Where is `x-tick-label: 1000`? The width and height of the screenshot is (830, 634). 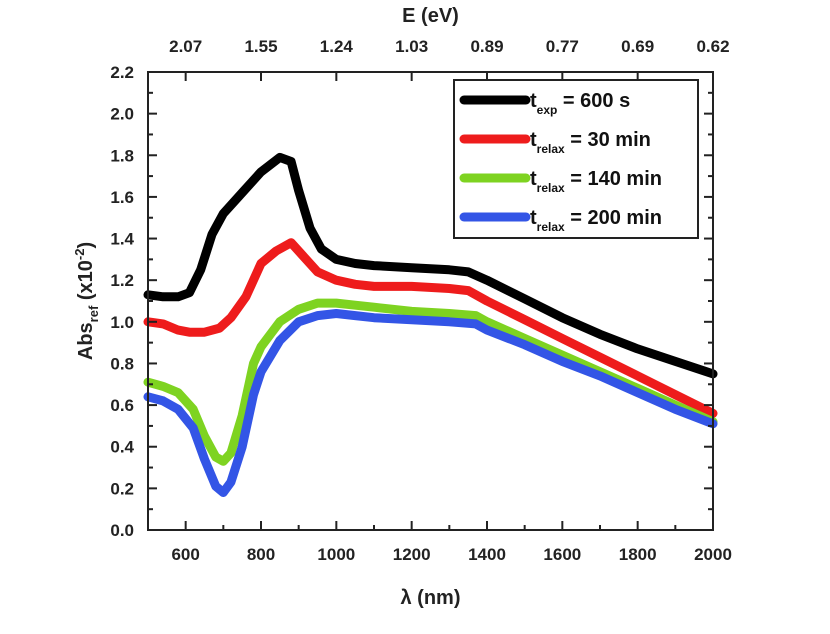
x-tick-label: 1000 is located at coordinates (336, 554).